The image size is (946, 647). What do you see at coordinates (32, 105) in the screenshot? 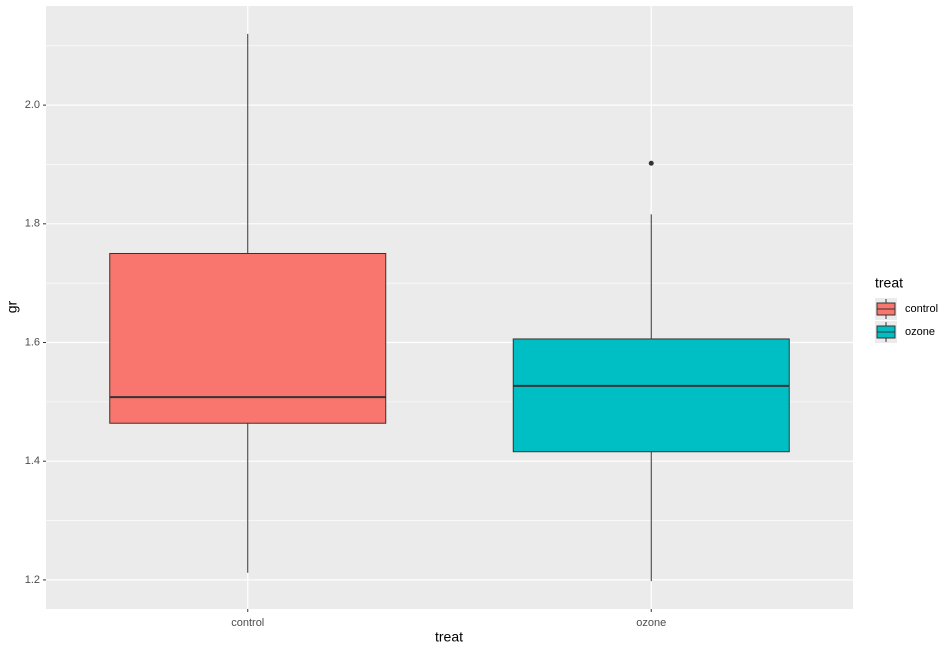
I see `y-tick-label: 2.0` at bounding box center [32, 105].